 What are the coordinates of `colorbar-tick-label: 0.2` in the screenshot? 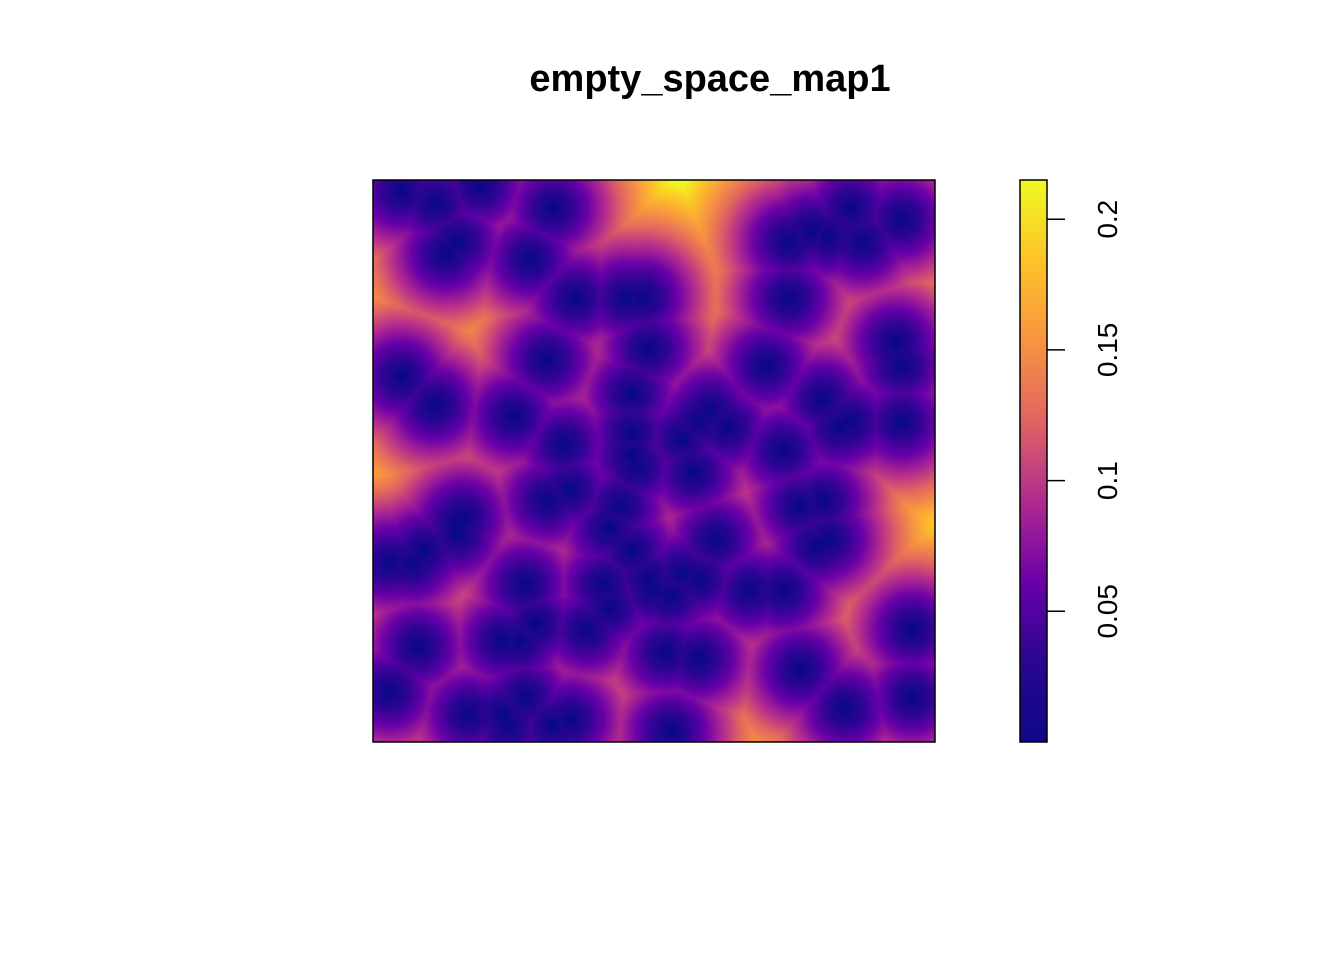 It's located at (1107, 219).